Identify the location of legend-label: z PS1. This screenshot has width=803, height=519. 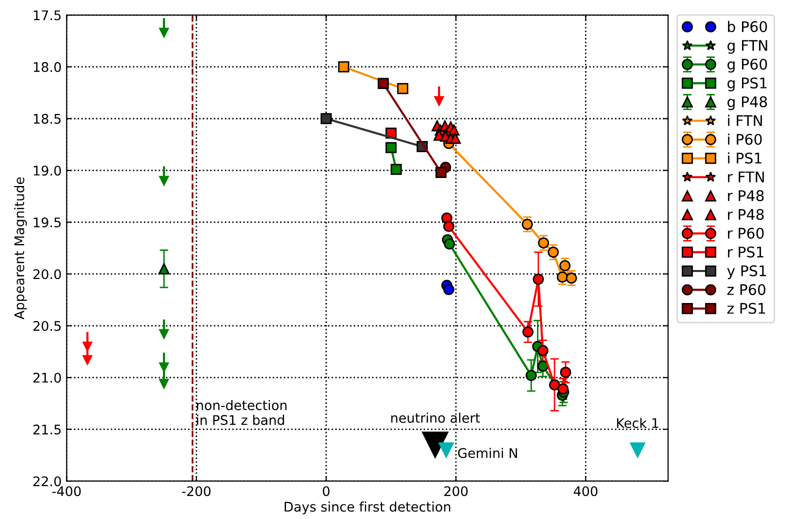
(746, 308).